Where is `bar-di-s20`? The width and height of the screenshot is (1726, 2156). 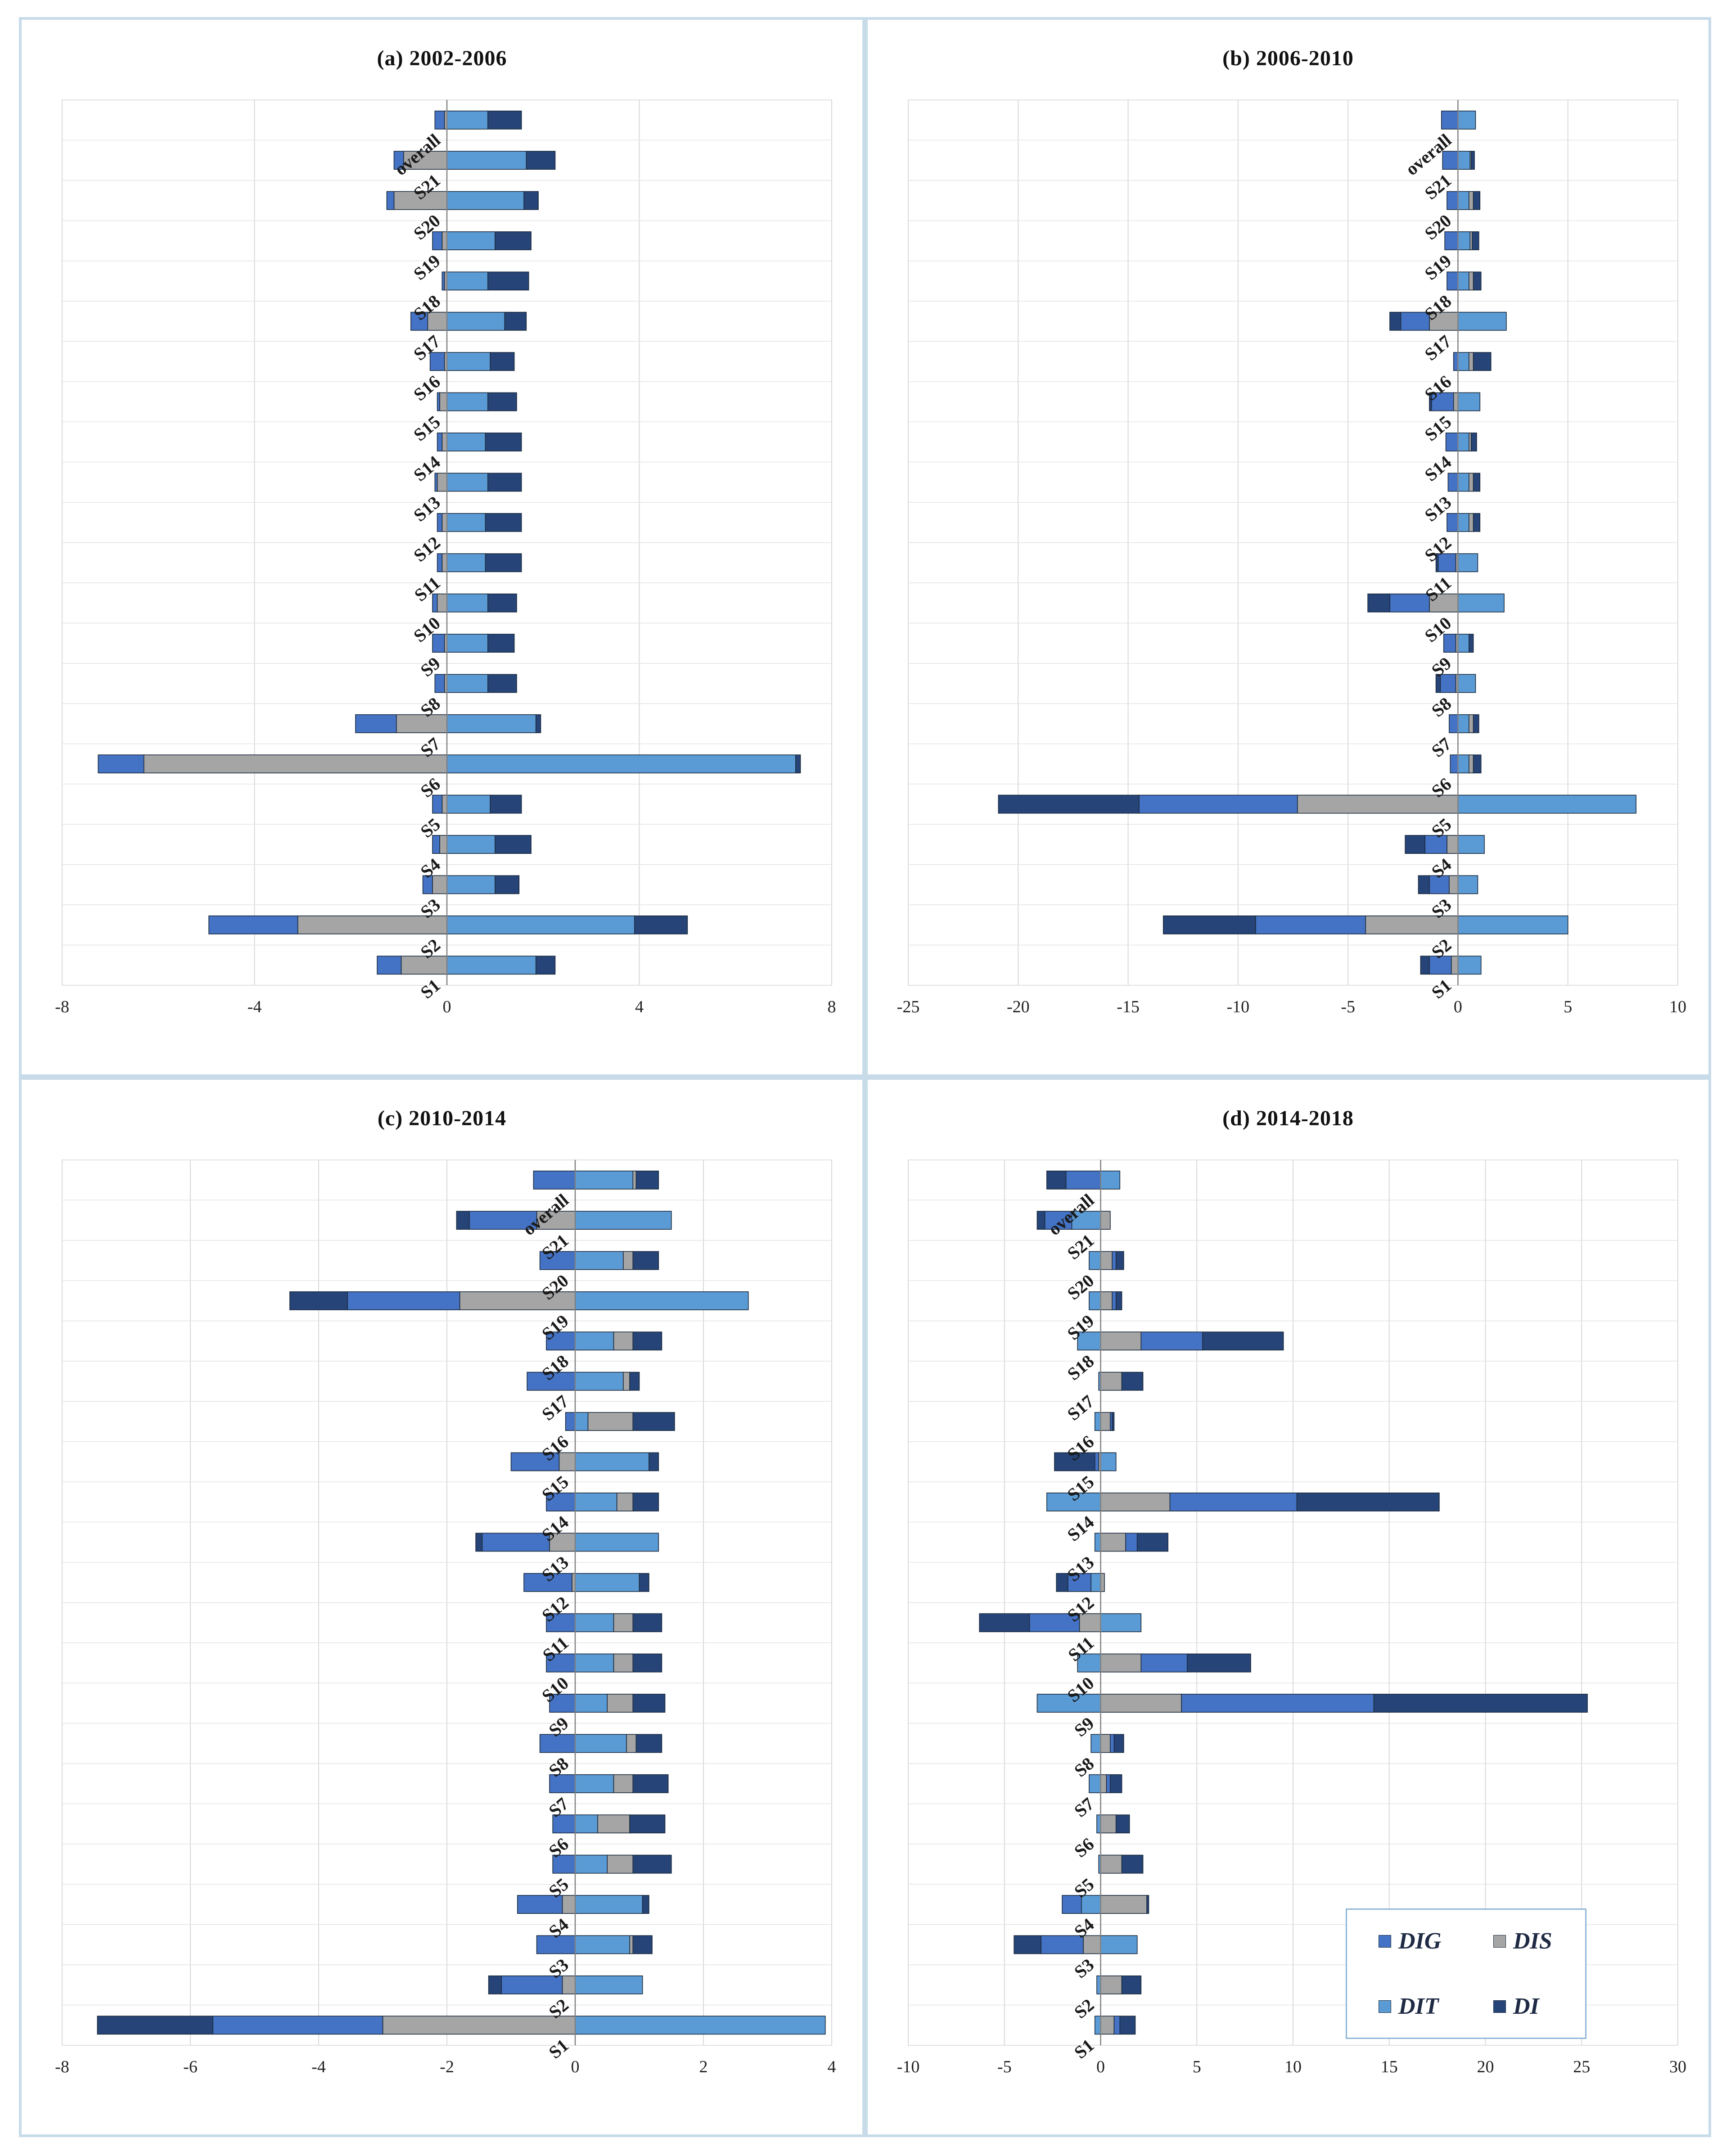
bar-di-s20 is located at coordinates (1119, 1260).